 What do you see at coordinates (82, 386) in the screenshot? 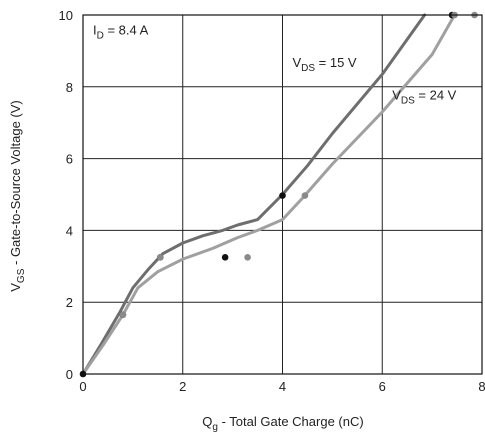
I see `x-tick-label: 0` at bounding box center [82, 386].